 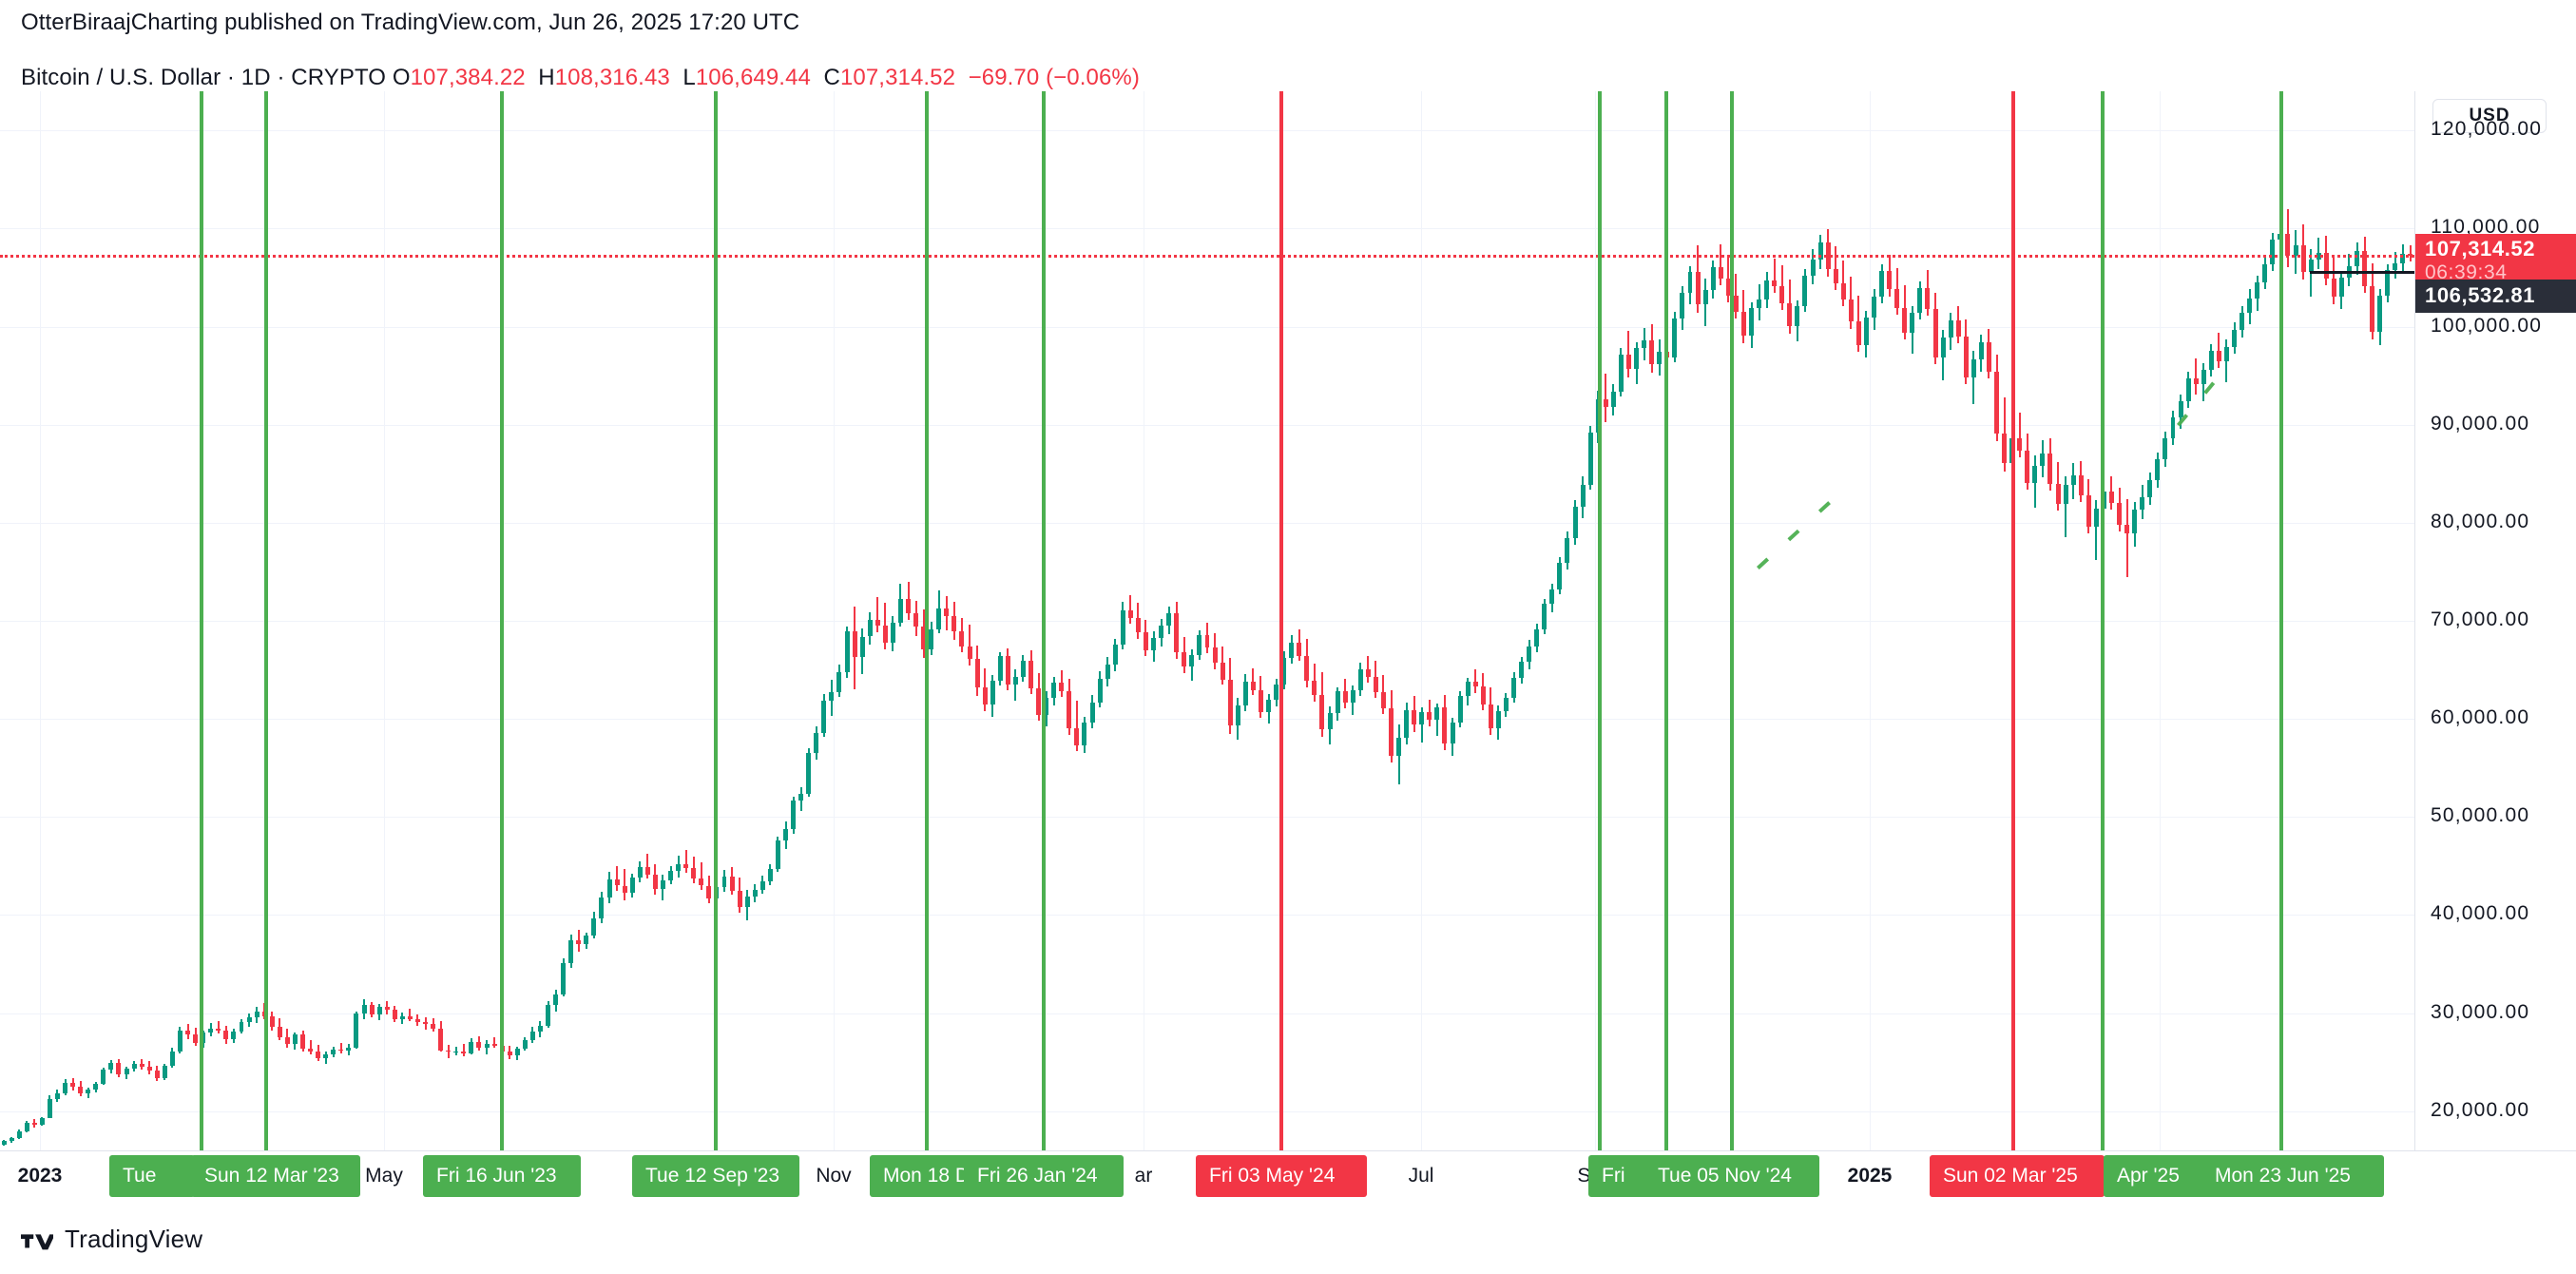 I want to click on time-axis-event-badge: Fri 26 Jan '24, so click(x=1044, y=1176).